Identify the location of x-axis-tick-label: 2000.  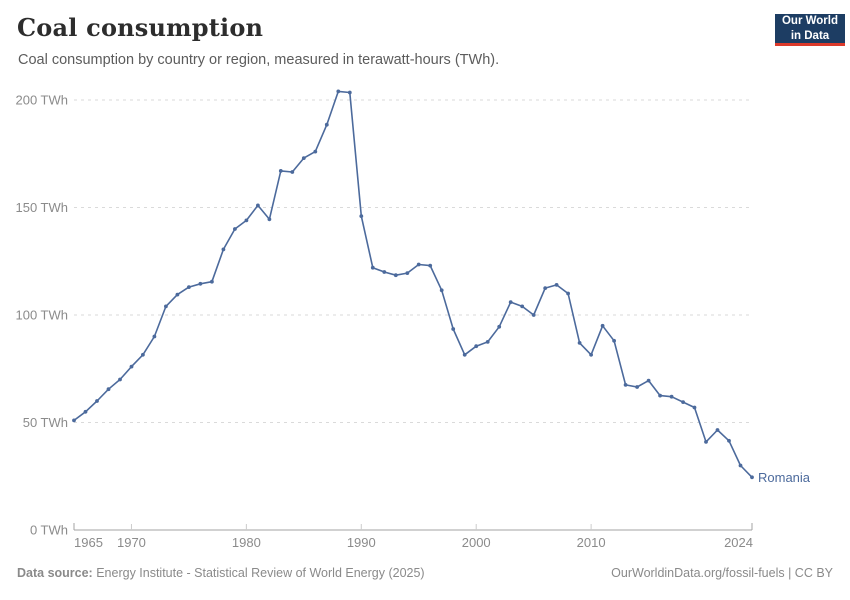
(476, 542).